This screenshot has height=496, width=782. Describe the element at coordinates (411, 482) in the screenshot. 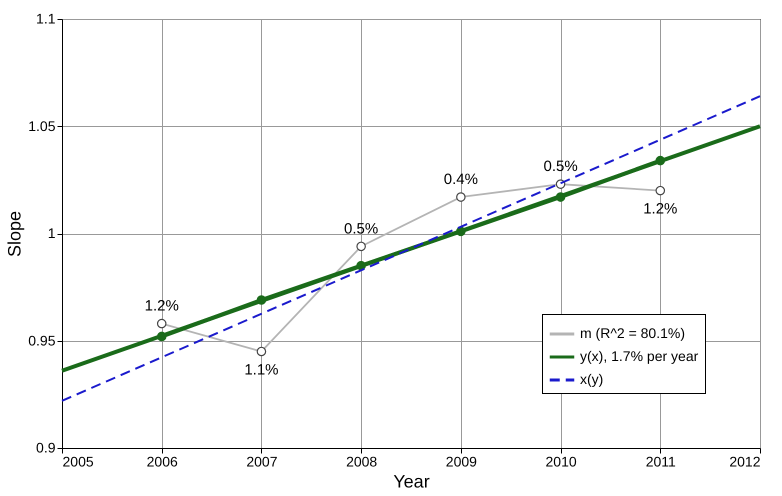

I see `x-axis-title: Year` at that location.